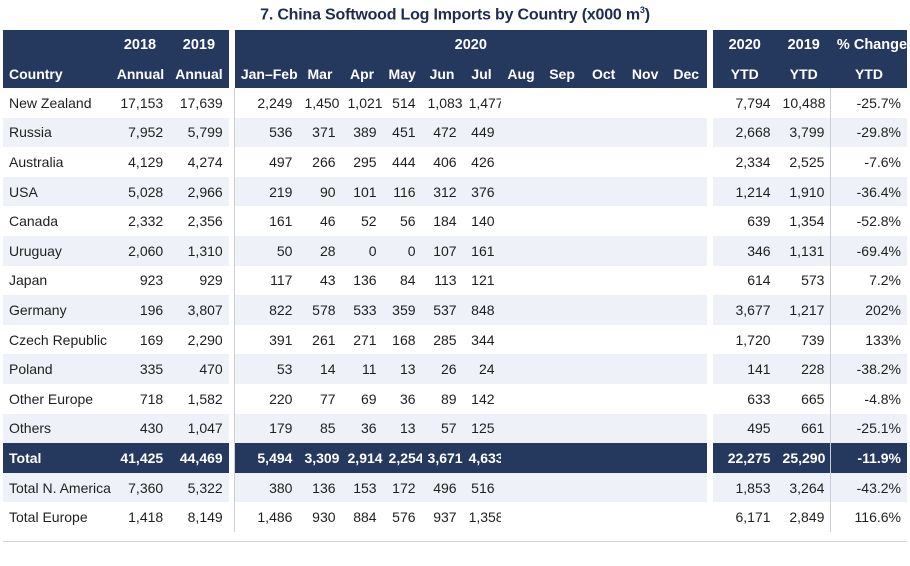 The width and height of the screenshot is (910, 566). What do you see at coordinates (455, 44) in the screenshot?
I see `header-row-years: 2018 2019 2020 2020 2019 % Change` at bounding box center [455, 44].